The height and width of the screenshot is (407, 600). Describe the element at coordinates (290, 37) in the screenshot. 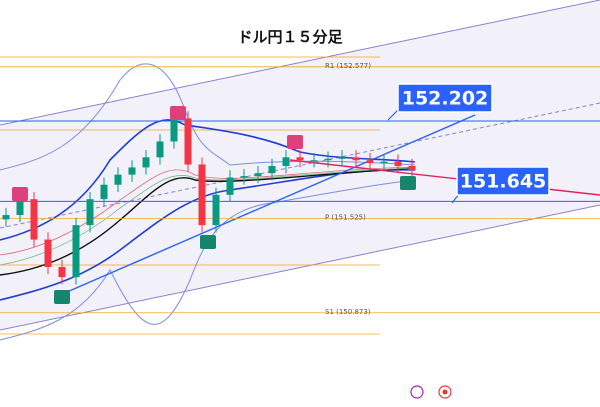

I see `chart-title: ドル円１５分足` at that location.